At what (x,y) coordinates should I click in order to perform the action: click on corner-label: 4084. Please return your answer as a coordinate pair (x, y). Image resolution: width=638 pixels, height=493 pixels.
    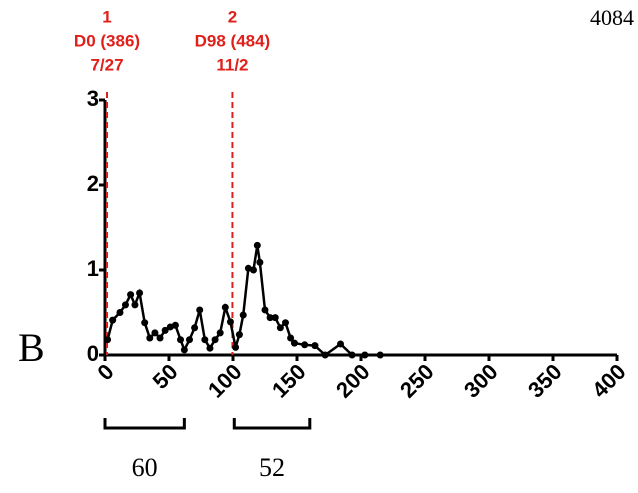
    Looking at the image, I should click on (612, 17).